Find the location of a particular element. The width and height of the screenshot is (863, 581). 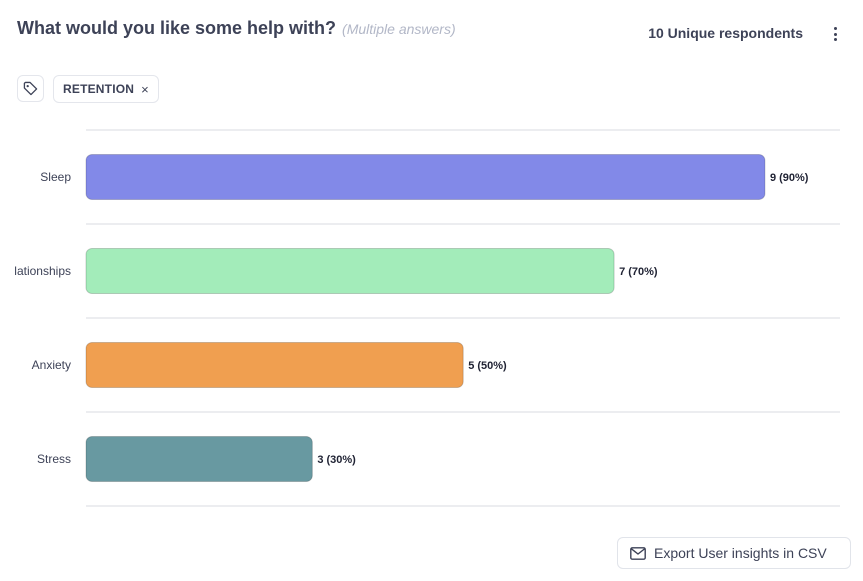

category-label: Relationships is located at coordinates (35, 271).